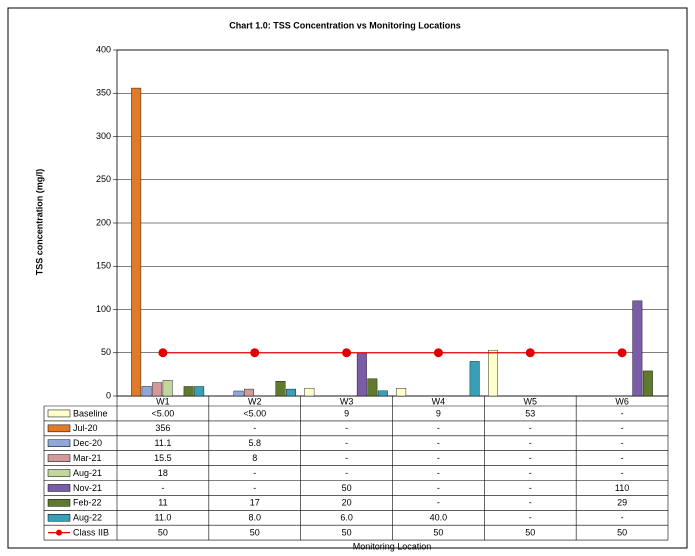 This screenshot has width=695, height=556. I want to click on table-cell: <5.00, so click(163, 413).